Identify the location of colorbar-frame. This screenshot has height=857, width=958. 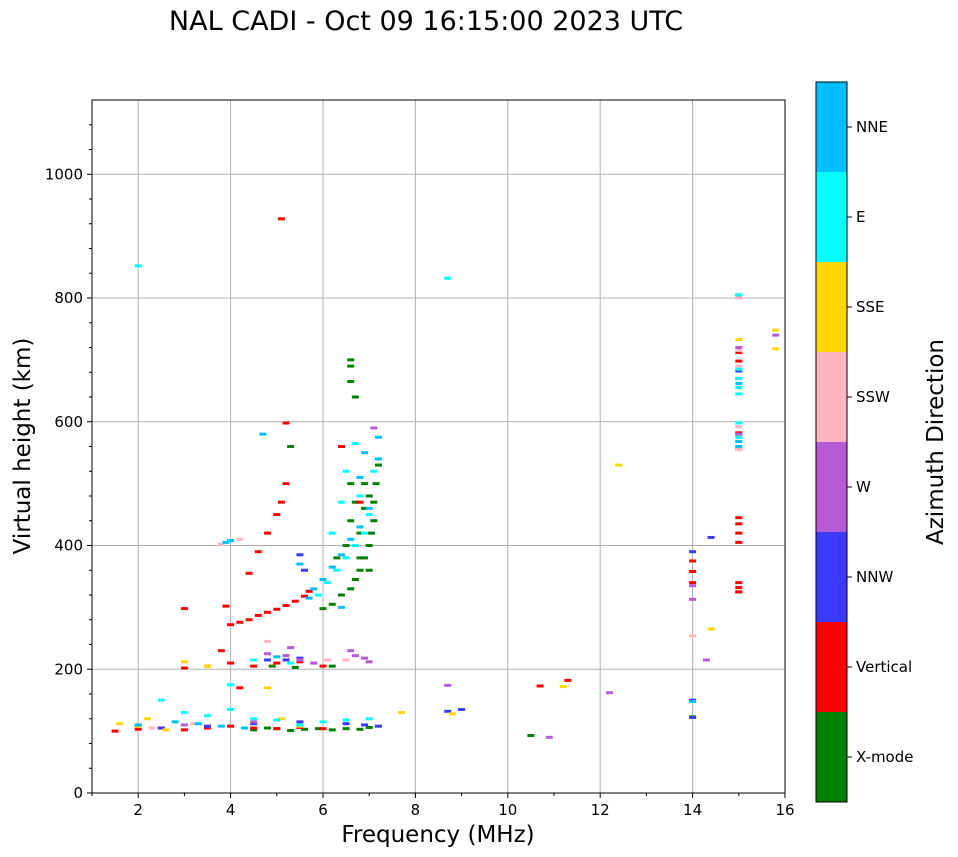
(831, 442).